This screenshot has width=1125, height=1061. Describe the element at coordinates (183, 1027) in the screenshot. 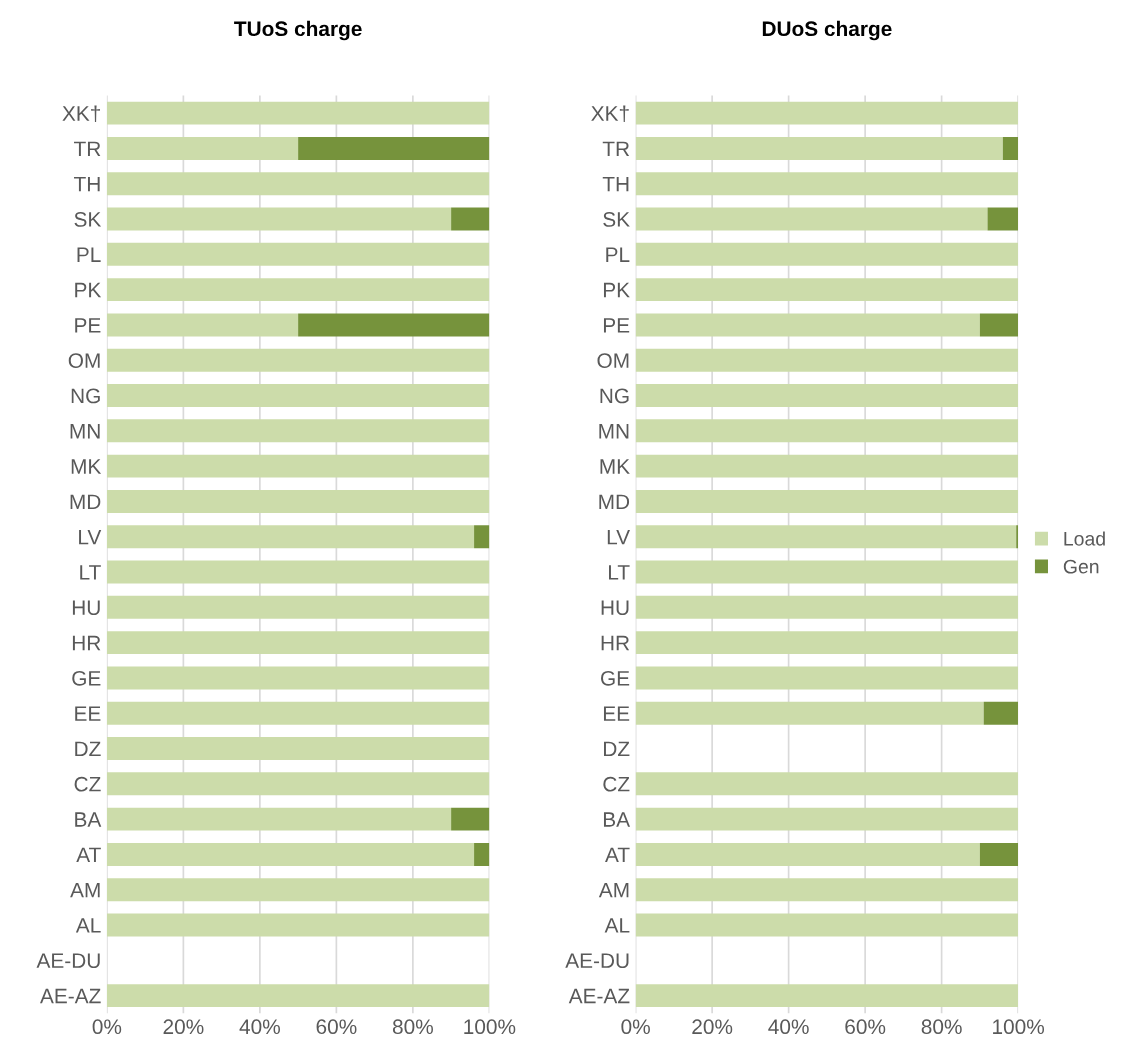

I see `x-tick-label: 20%` at that location.